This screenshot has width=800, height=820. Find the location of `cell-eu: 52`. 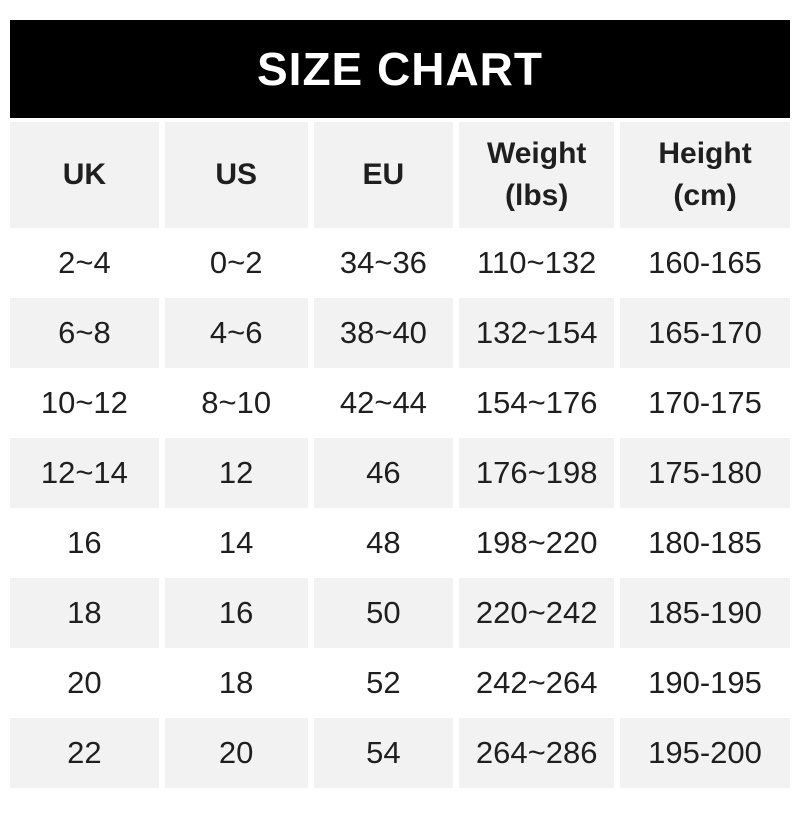

cell-eu: 52 is located at coordinates (383, 683).